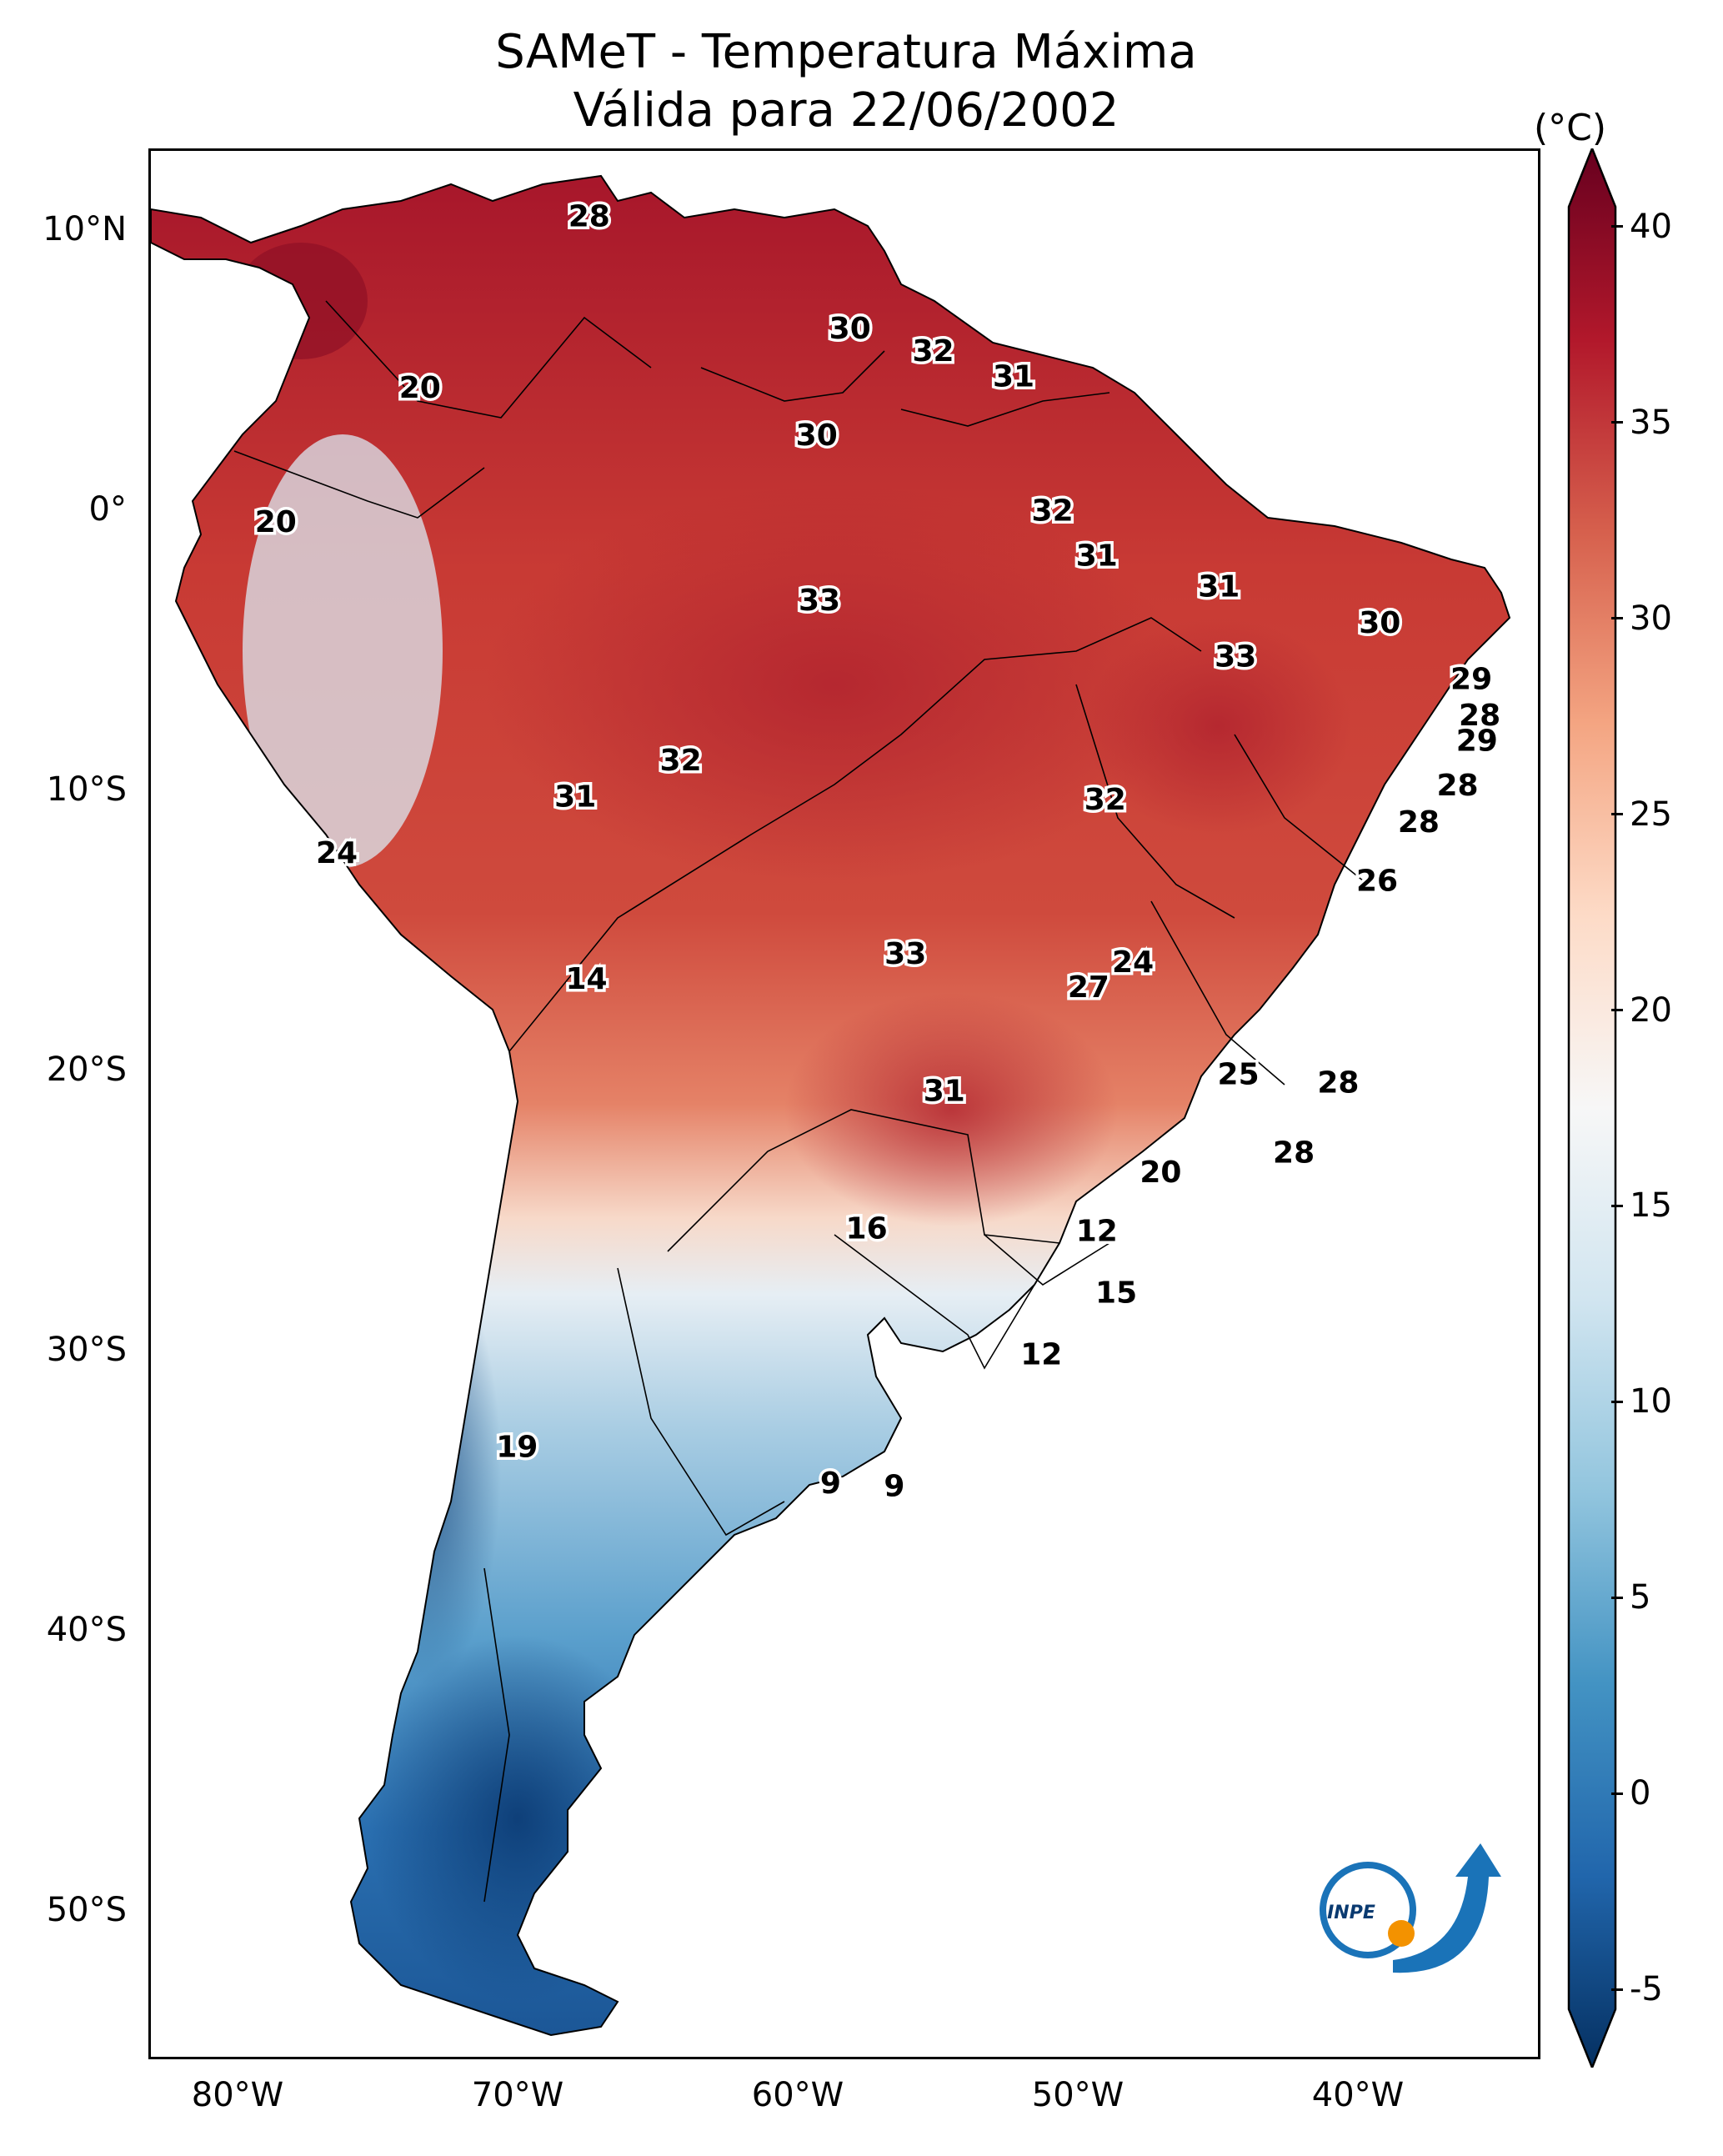 Image resolution: width=1723 pixels, height=2156 pixels. What do you see at coordinates (1651, 814) in the screenshot?
I see `colorbar-tick-label: 25` at bounding box center [1651, 814].